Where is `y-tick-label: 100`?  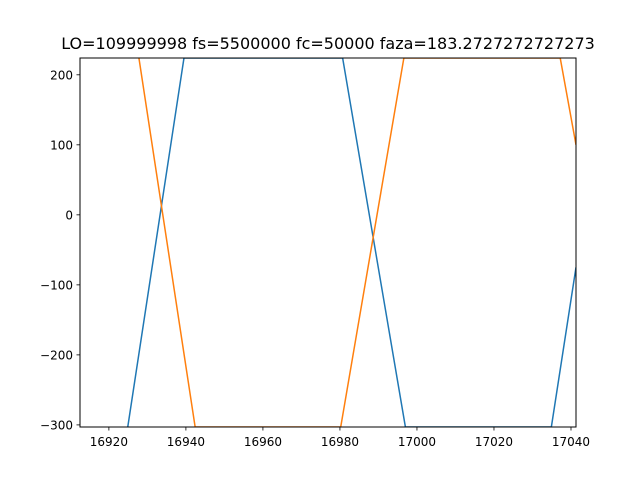 y-tick-label: 100 is located at coordinates (61, 145).